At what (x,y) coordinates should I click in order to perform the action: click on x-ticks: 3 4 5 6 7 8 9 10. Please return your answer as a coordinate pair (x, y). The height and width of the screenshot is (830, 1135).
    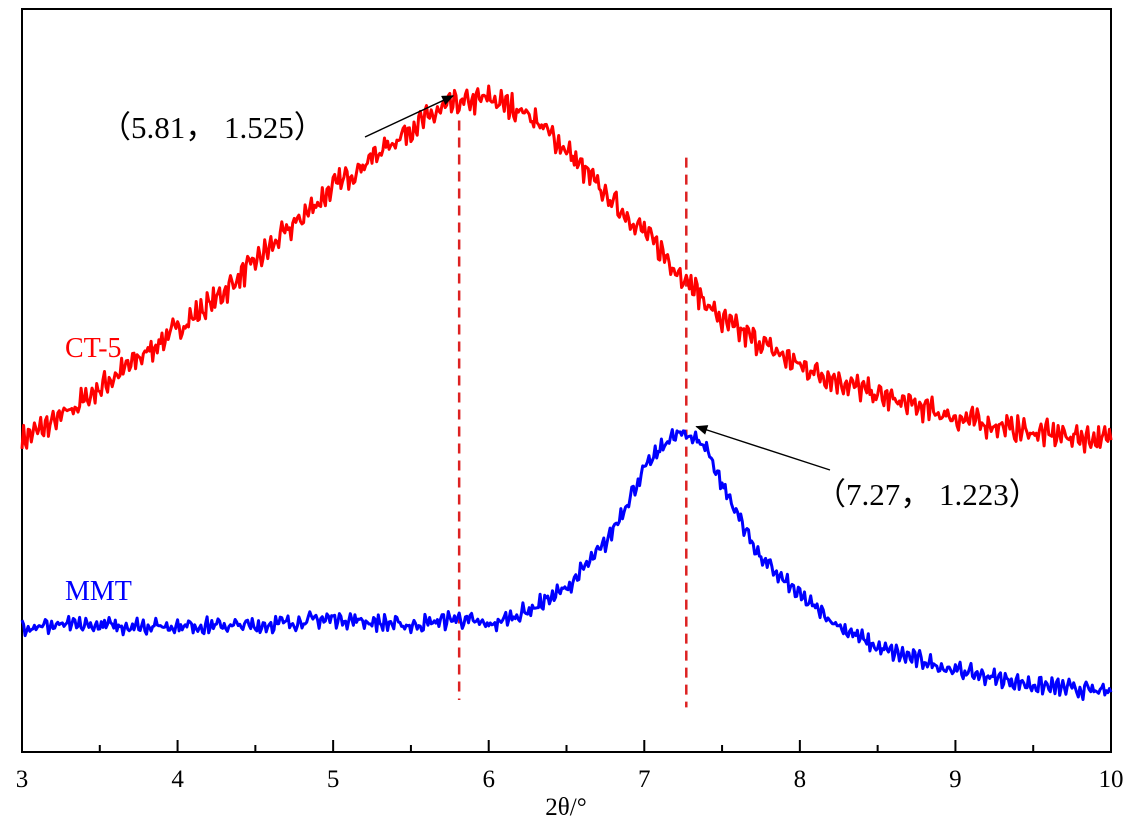
    Looking at the image, I should click on (570, 766).